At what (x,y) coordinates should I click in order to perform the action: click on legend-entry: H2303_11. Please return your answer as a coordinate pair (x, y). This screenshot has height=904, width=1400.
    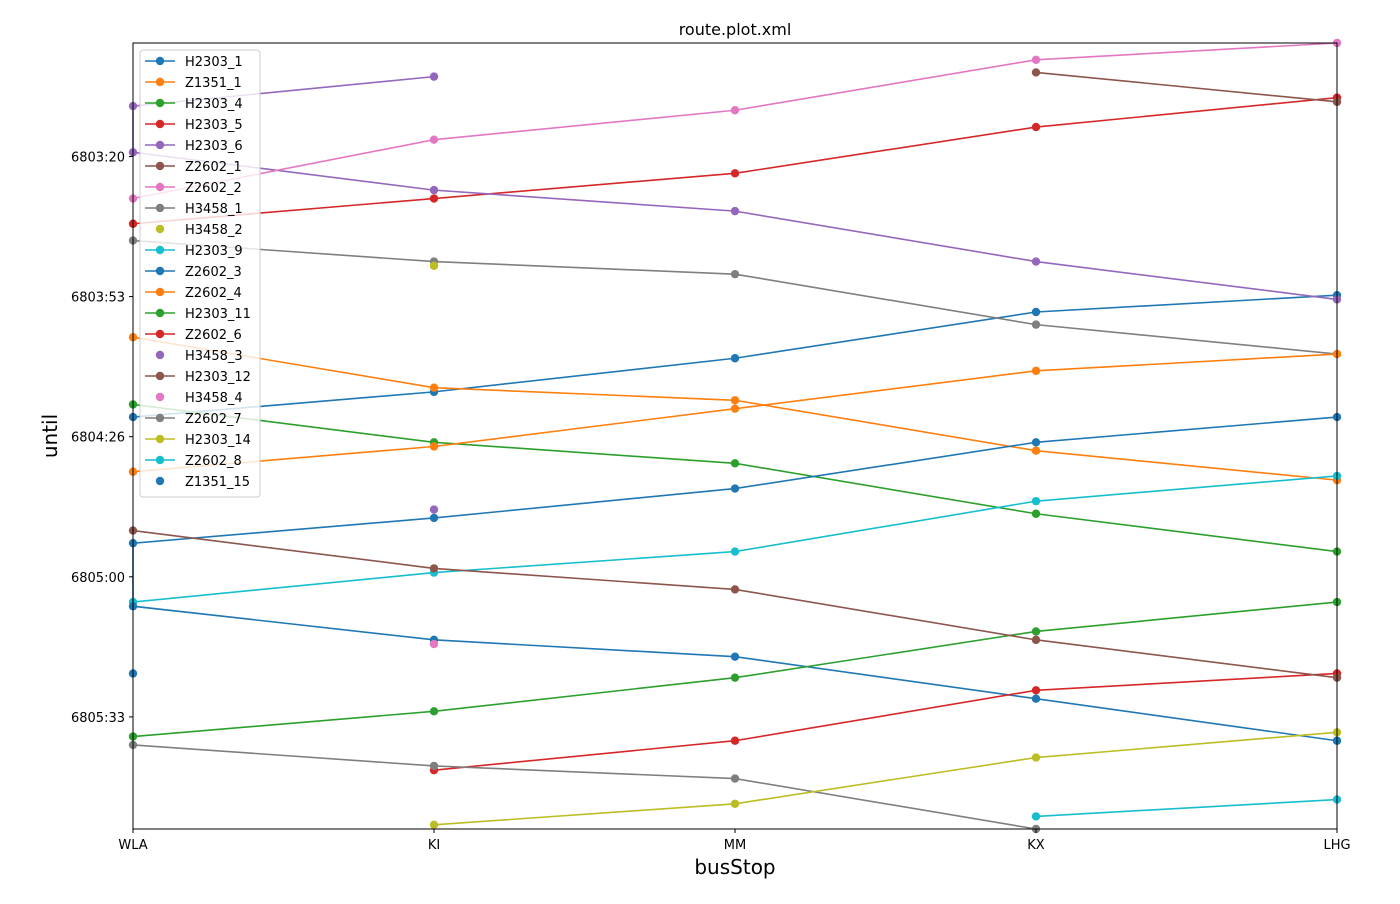
    Looking at the image, I should click on (198, 314).